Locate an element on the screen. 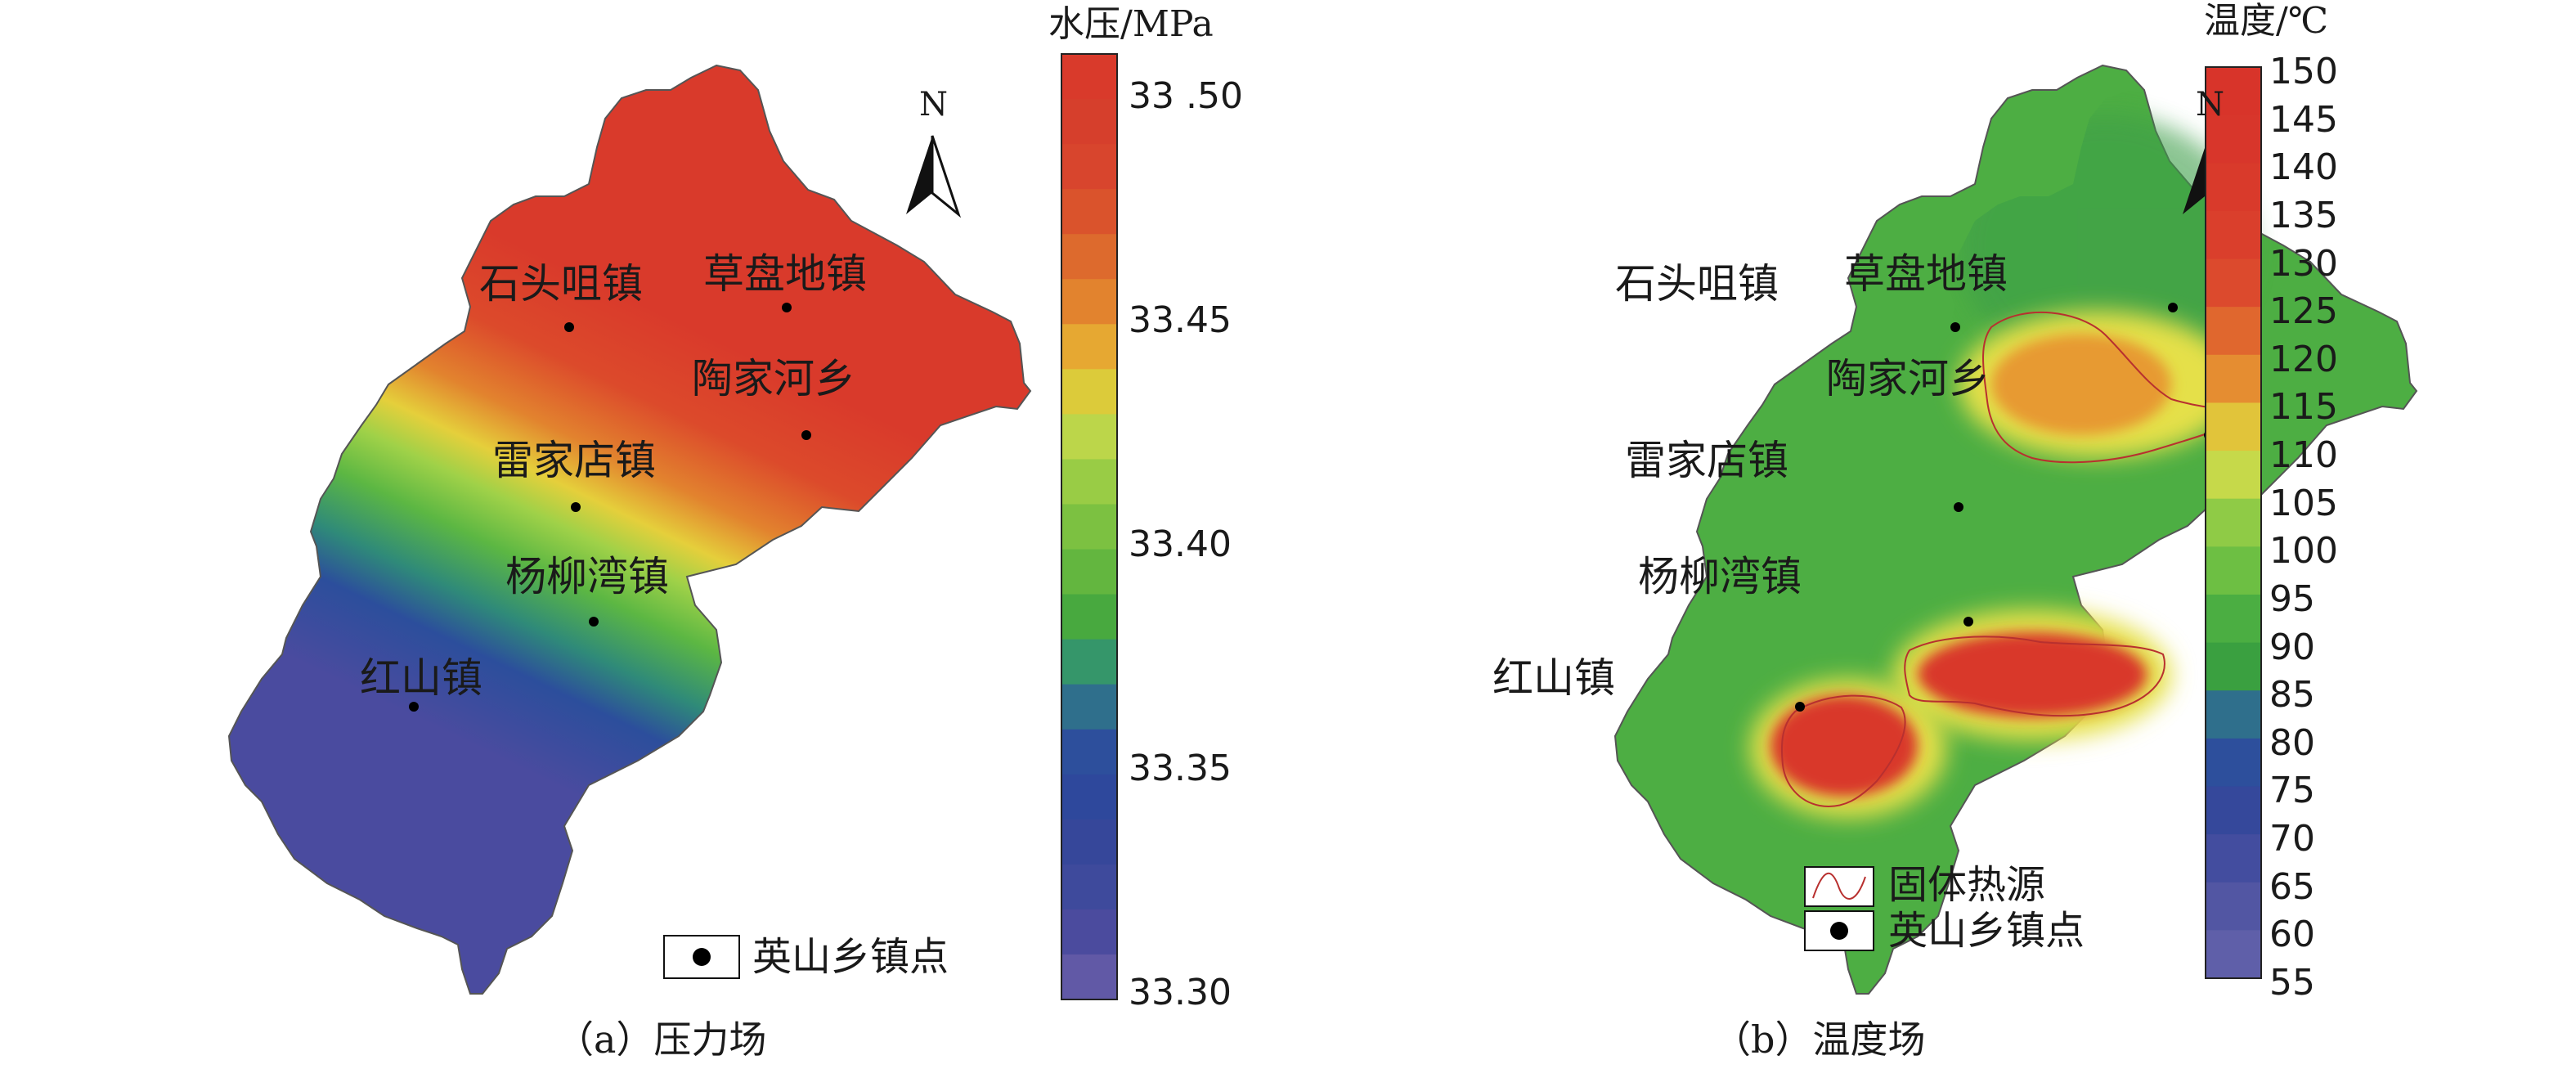 Image resolution: width=2576 pixels, height=1069 pixels. colorbar-tick: 90 is located at coordinates (2292, 647).